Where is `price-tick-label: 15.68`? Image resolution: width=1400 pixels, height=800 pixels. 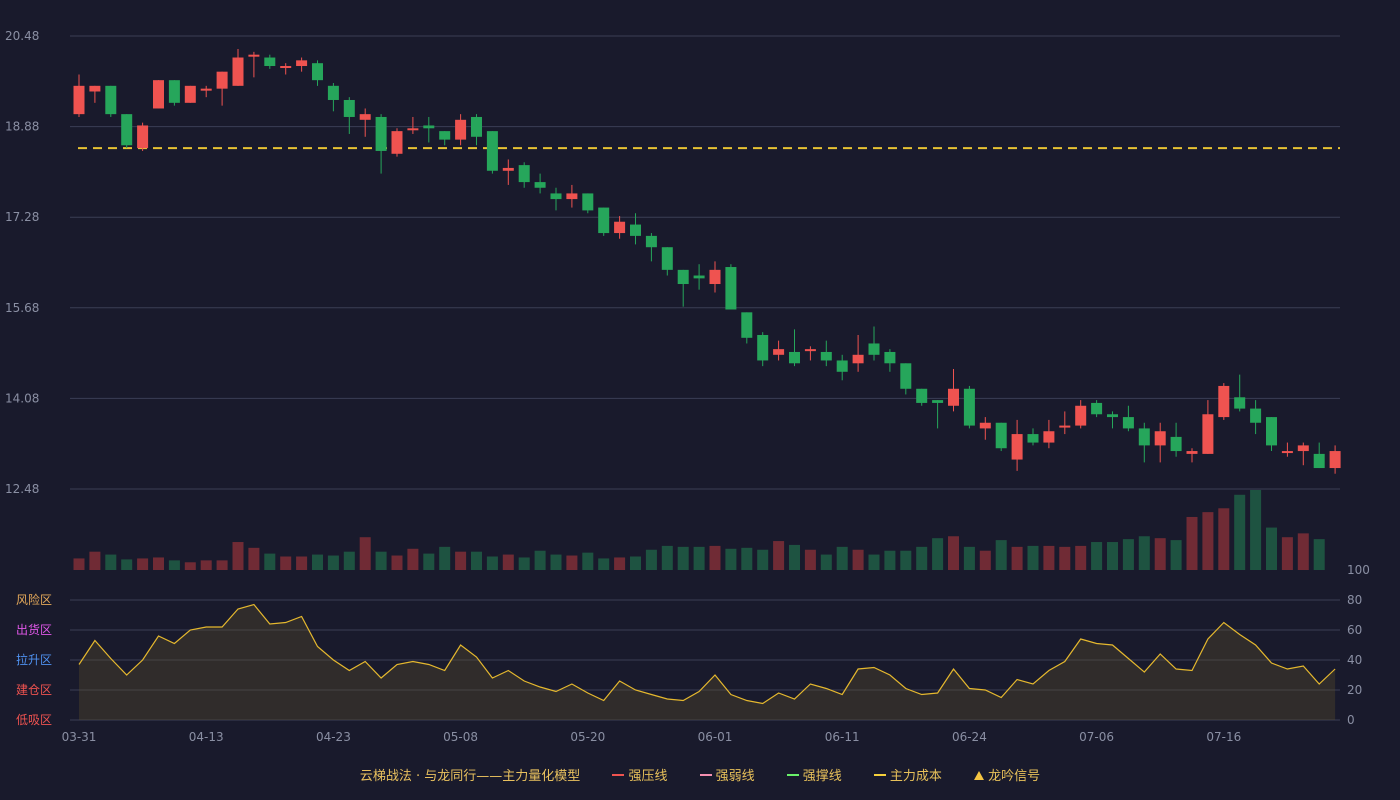 price-tick-label: 15.68 is located at coordinates (22, 308).